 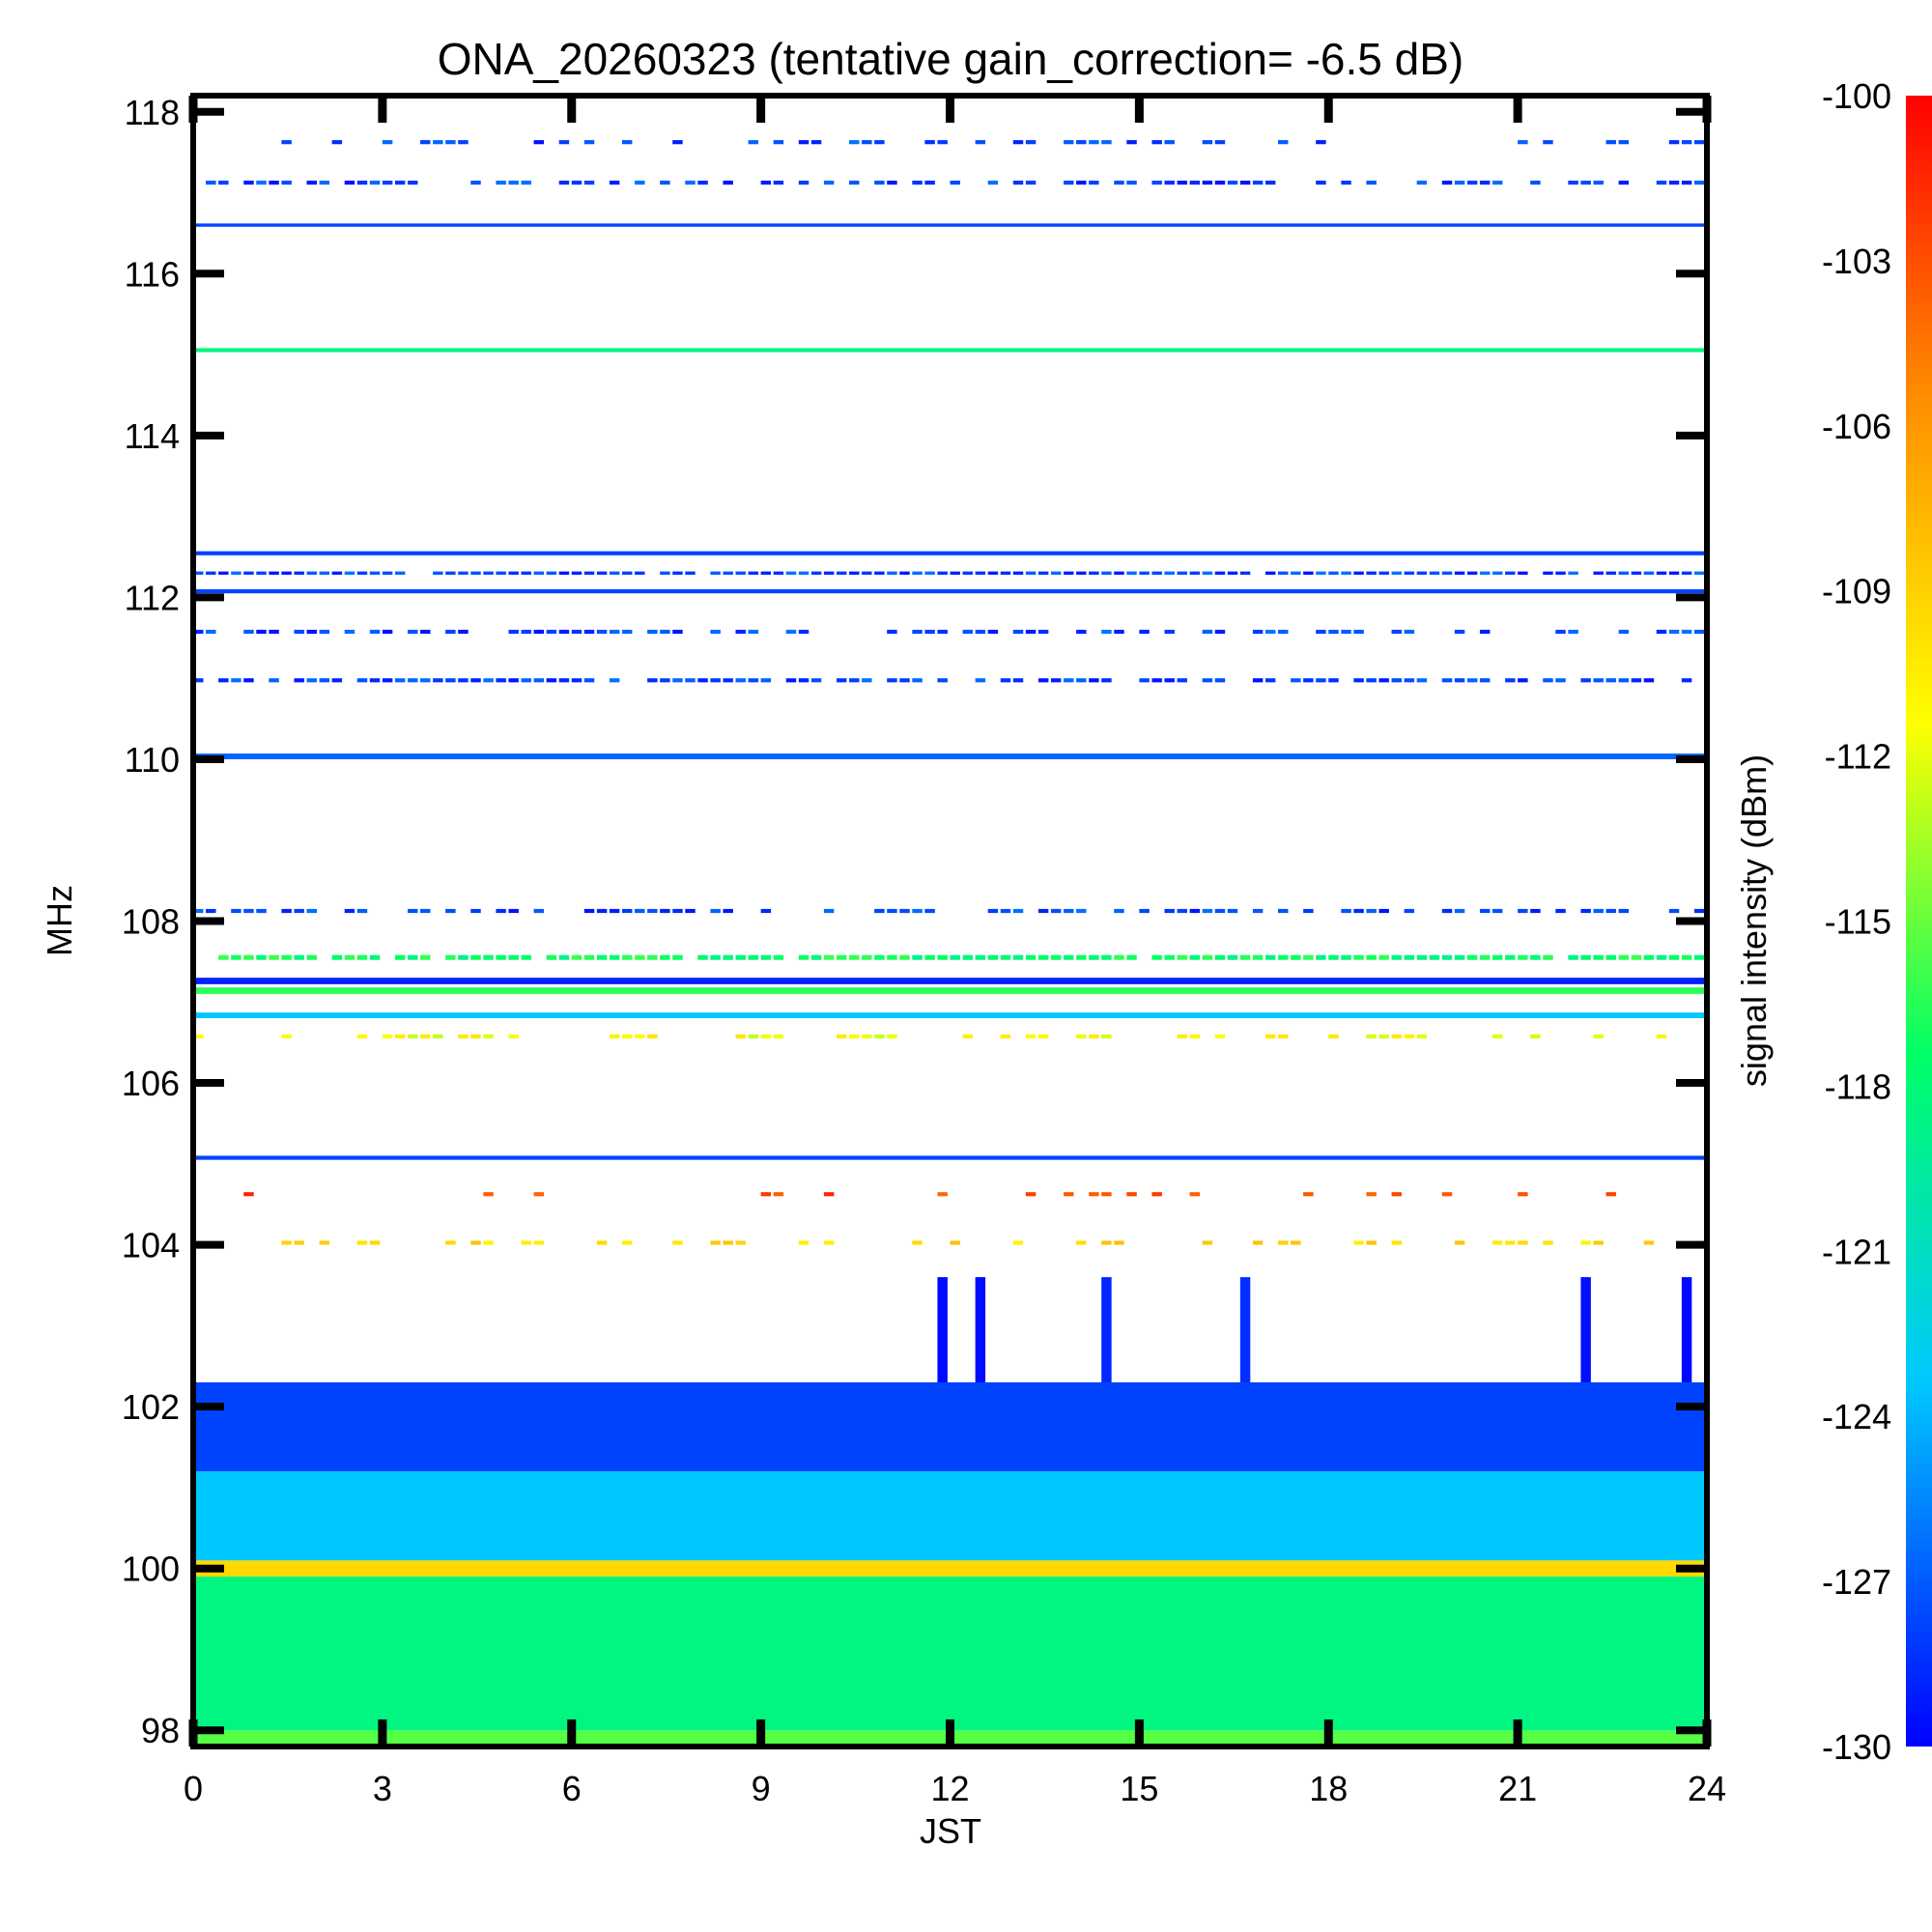 What do you see at coordinates (1328, 1788) in the screenshot?
I see `x-tick-label: 18` at bounding box center [1328, 1788].